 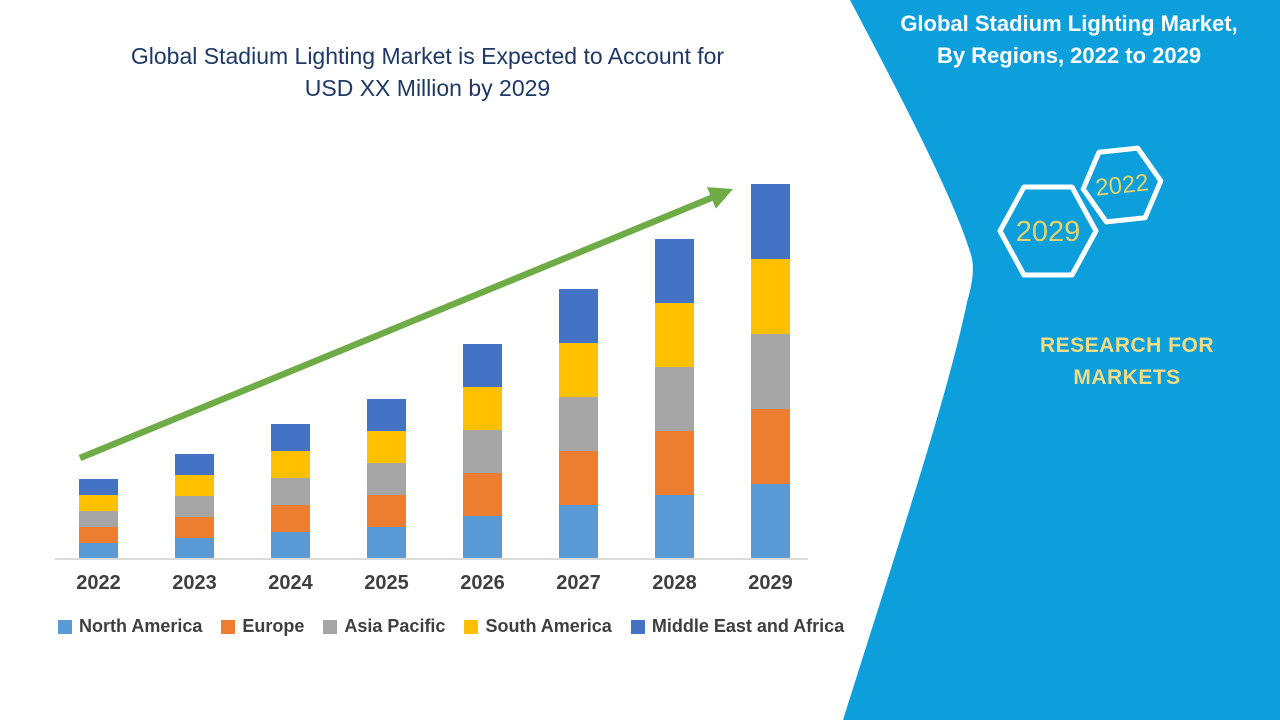 I want to click on x-axis-label-2026: 2026, so click(x=482, y=583).